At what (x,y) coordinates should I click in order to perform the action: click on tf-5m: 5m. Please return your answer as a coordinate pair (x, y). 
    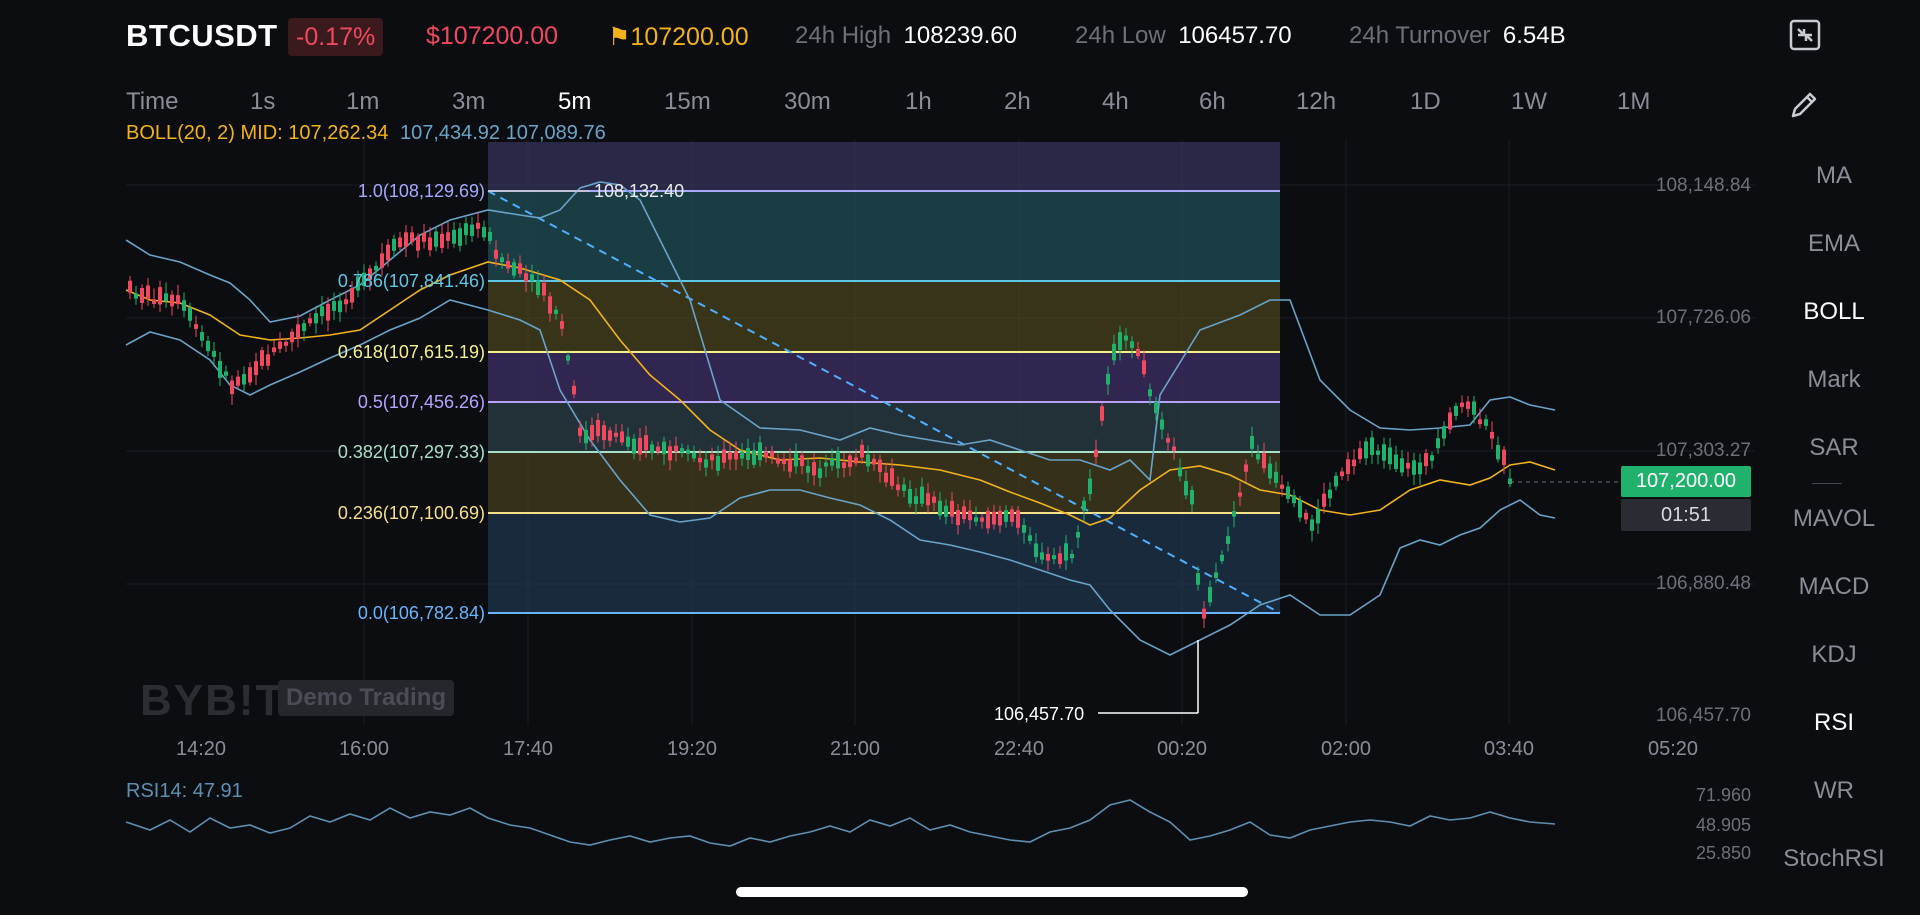
    Looking at the image, I should click on (575, 101).